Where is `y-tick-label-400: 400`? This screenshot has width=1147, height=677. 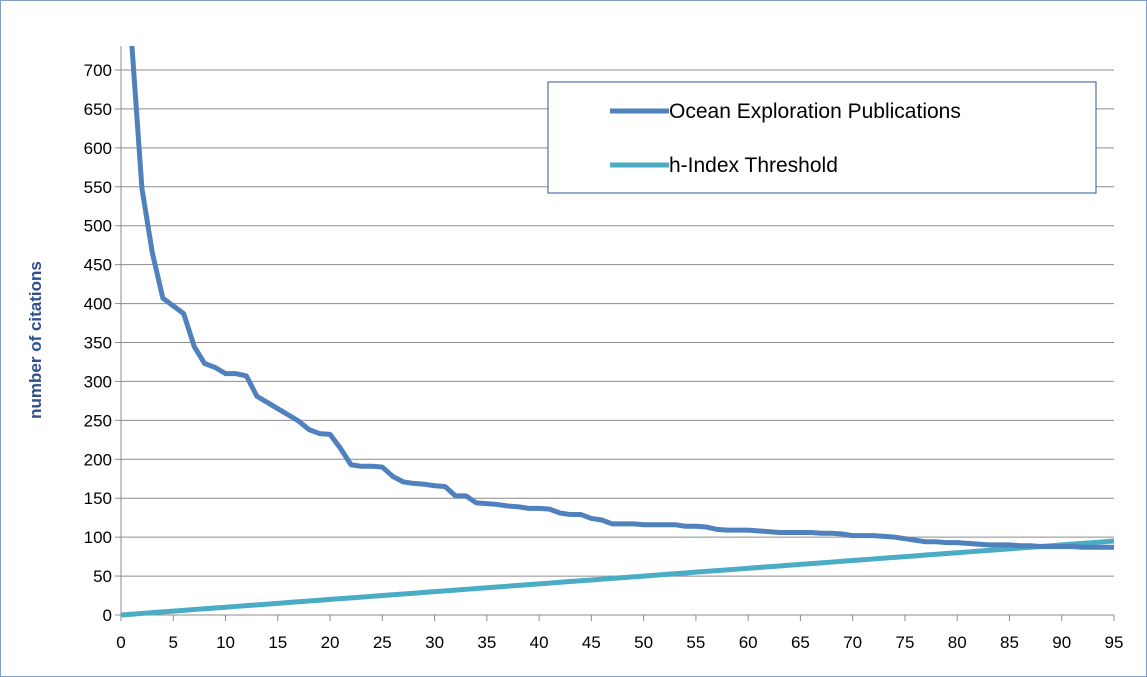 y-tick-label-400: 400 is located at coordinates (98, 304).